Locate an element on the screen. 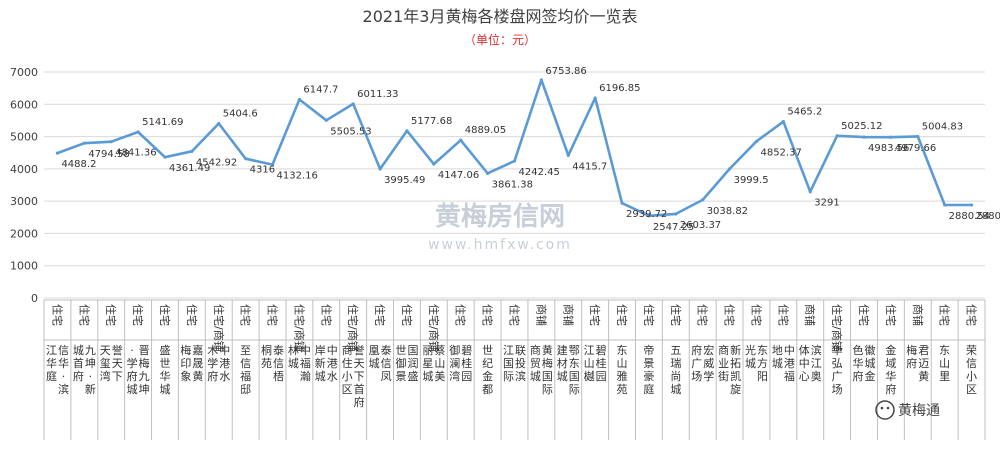 This screenshot has height=456, width=1000. category-label-33: 东山里 is located at coordinates (944, 363).